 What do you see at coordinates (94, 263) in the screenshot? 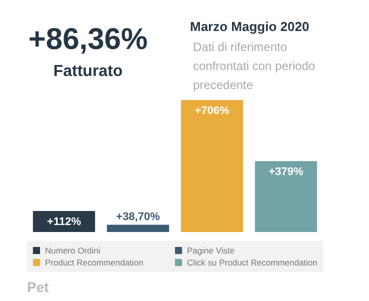
I see `legend-label: Product Recommendation` at bounding box center [94, 263].